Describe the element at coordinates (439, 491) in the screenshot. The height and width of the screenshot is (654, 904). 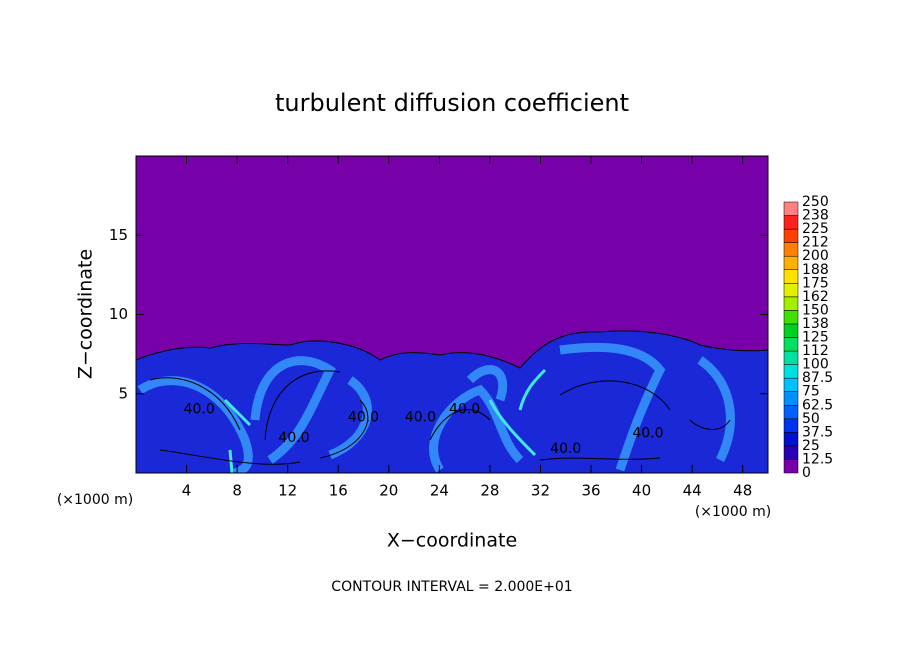
I see `x-tick-label: 24` at that location.